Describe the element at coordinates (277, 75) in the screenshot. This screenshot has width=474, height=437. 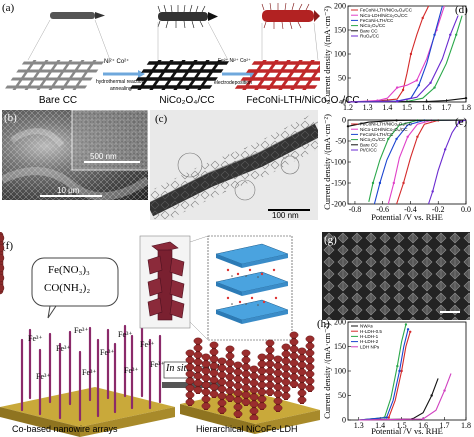
I see `feconi-mesh` at that location.